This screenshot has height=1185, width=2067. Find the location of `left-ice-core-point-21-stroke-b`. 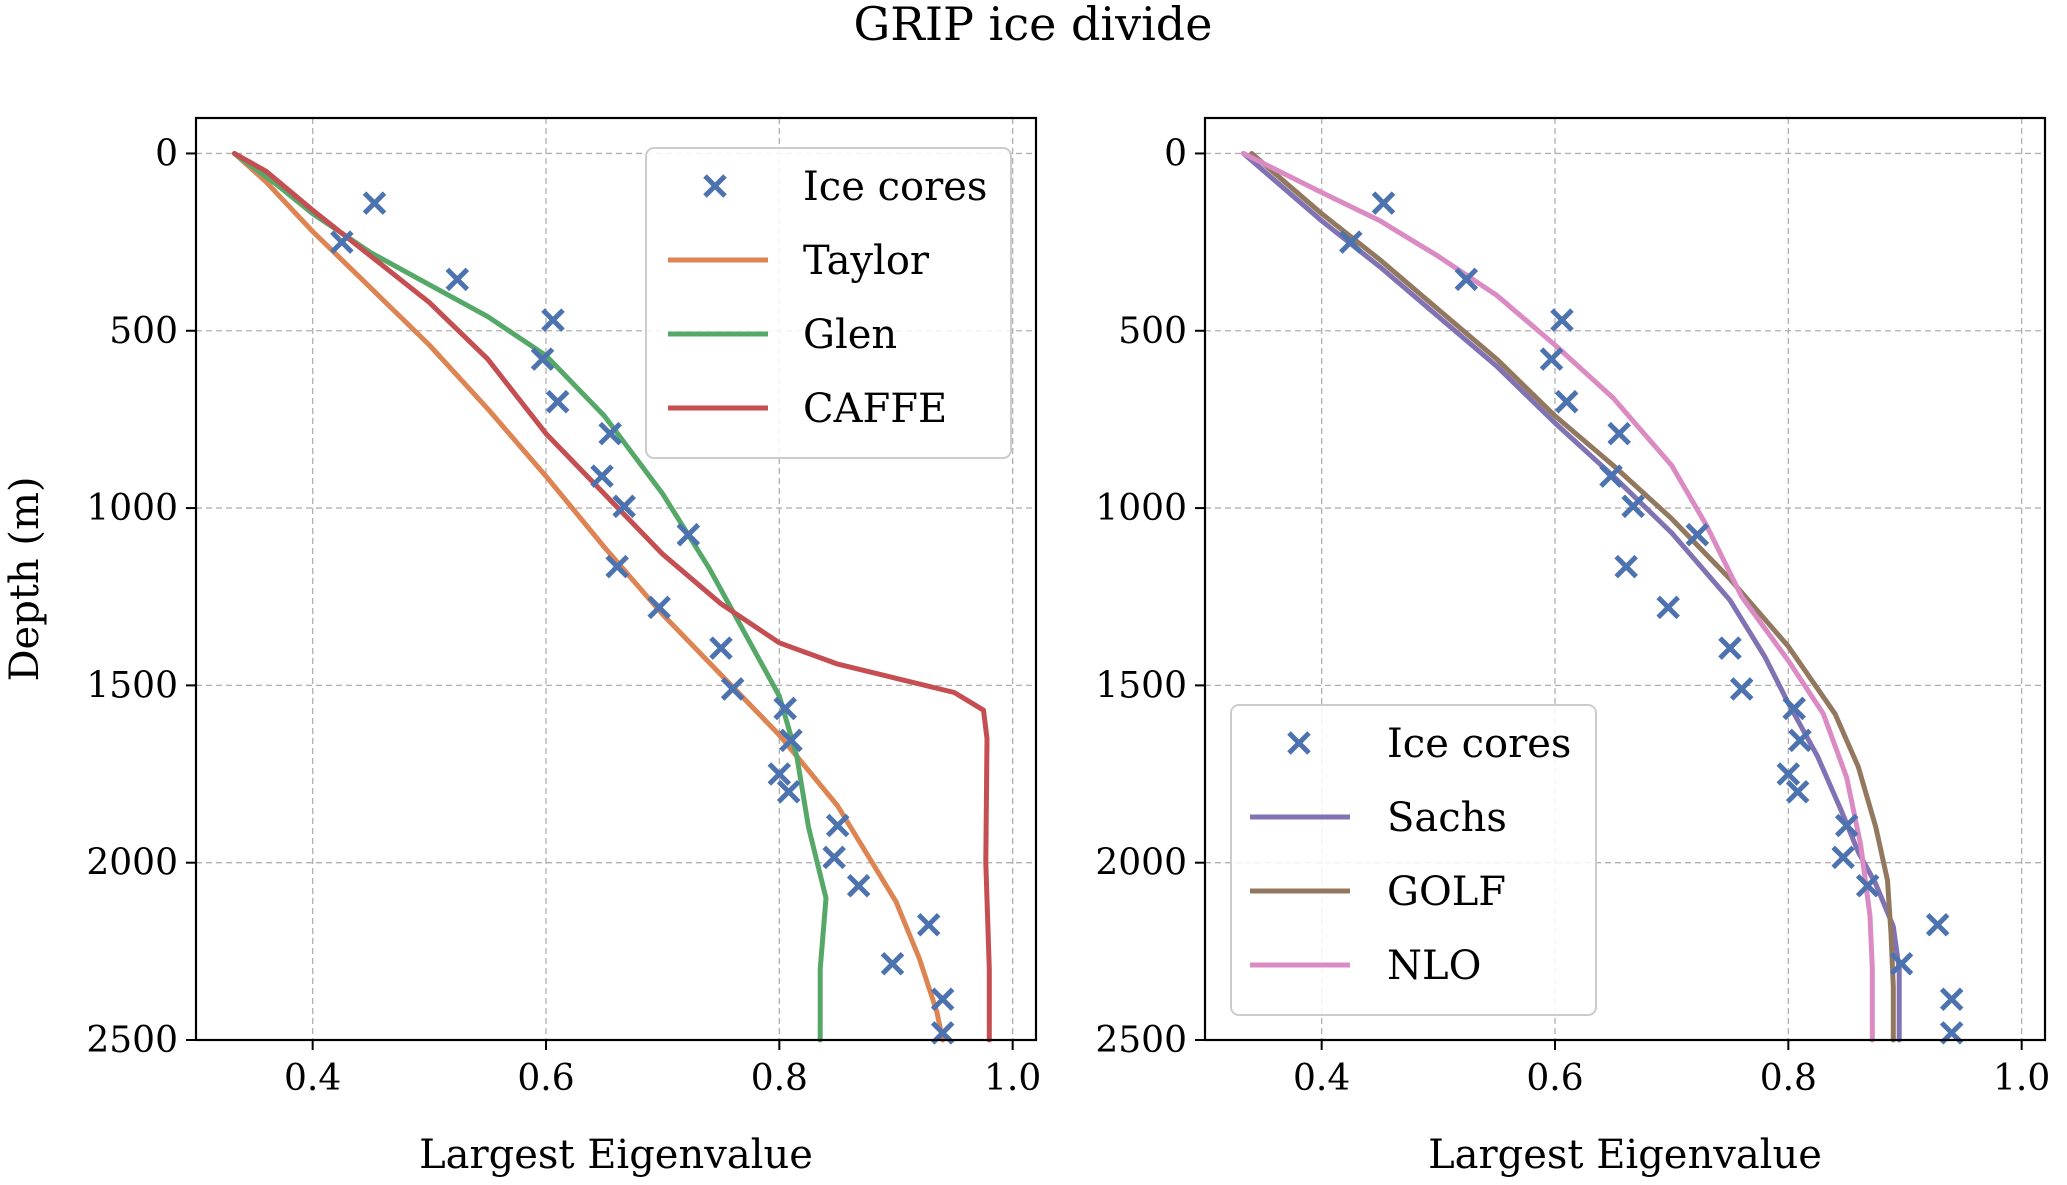

left-ice-core-point-21-stroke-b is located at coordinates (928, 924).